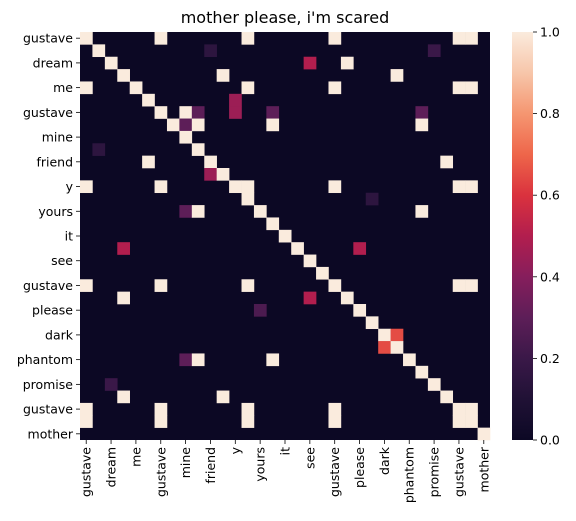 This screenshot has height=521, width=576. What do you see at coordinates (550, 358) in the screenshot?
I see `colorbar-tick-label: 0.2` at bounding box center [550, 358].